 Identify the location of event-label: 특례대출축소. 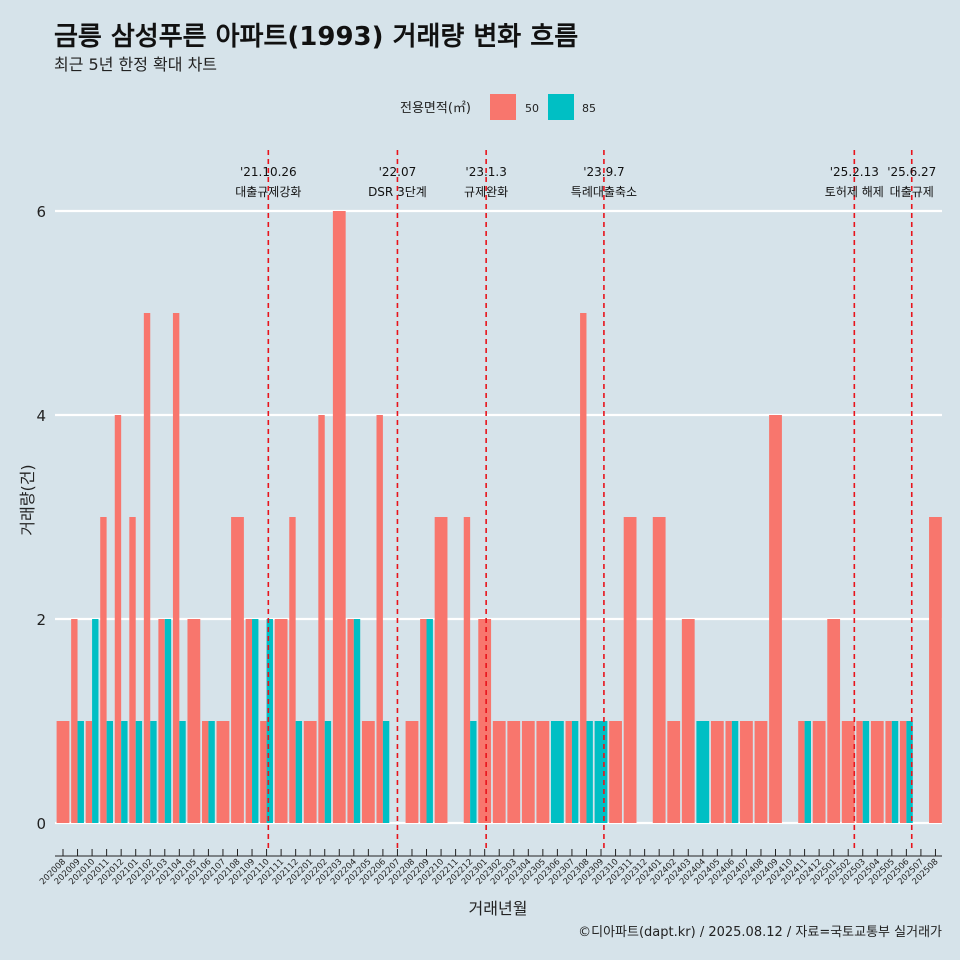
(604, 192).